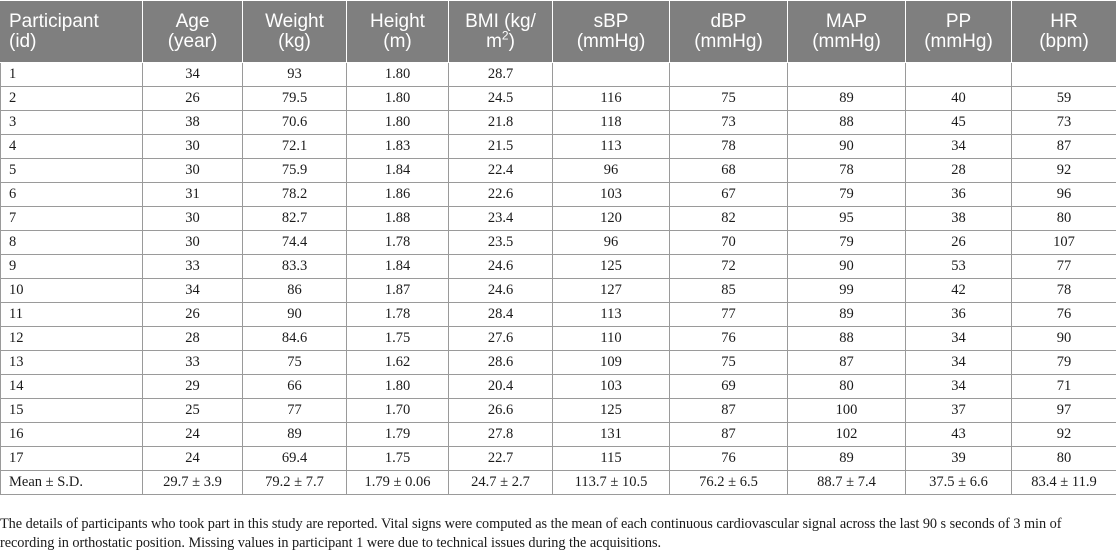 This screenshot has width=1116, height=557. What do you see at coordinates (611, 362) in the screenshot?
I see `table-cell: 109` at bounding box center [611, 362].